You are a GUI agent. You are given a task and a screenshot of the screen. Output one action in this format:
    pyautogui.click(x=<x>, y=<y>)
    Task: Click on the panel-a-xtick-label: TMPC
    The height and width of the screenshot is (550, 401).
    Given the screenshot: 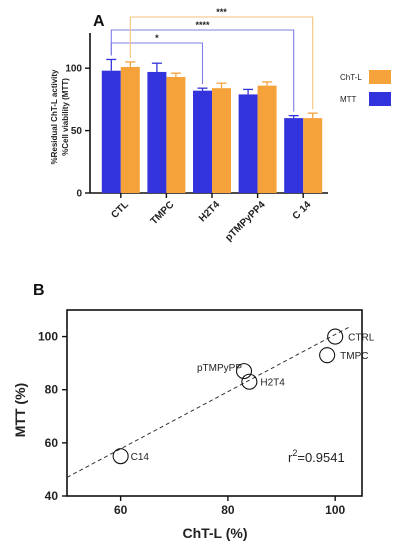 What is the action you would take?
    pyautogui.click(x=163, y=213)
    